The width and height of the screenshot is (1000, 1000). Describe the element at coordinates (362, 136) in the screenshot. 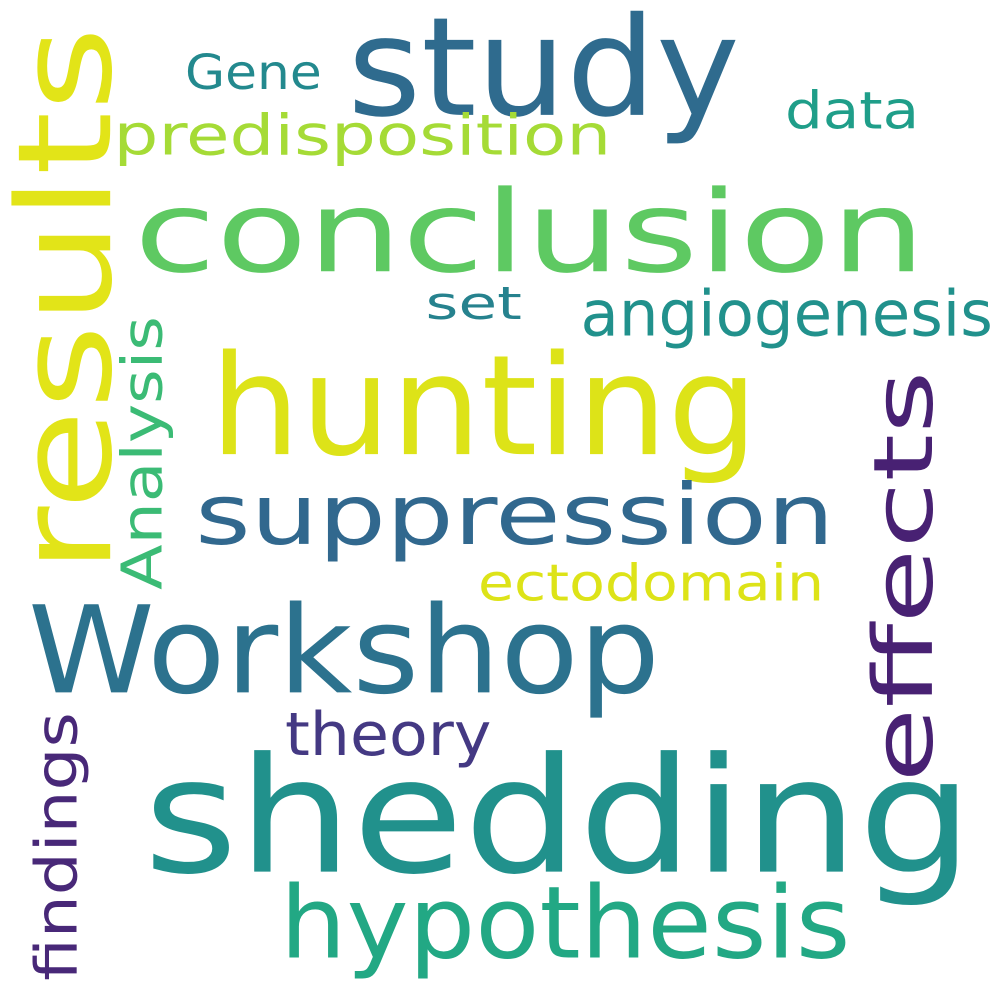

I see `word-predisposition: predisposition` at that location.